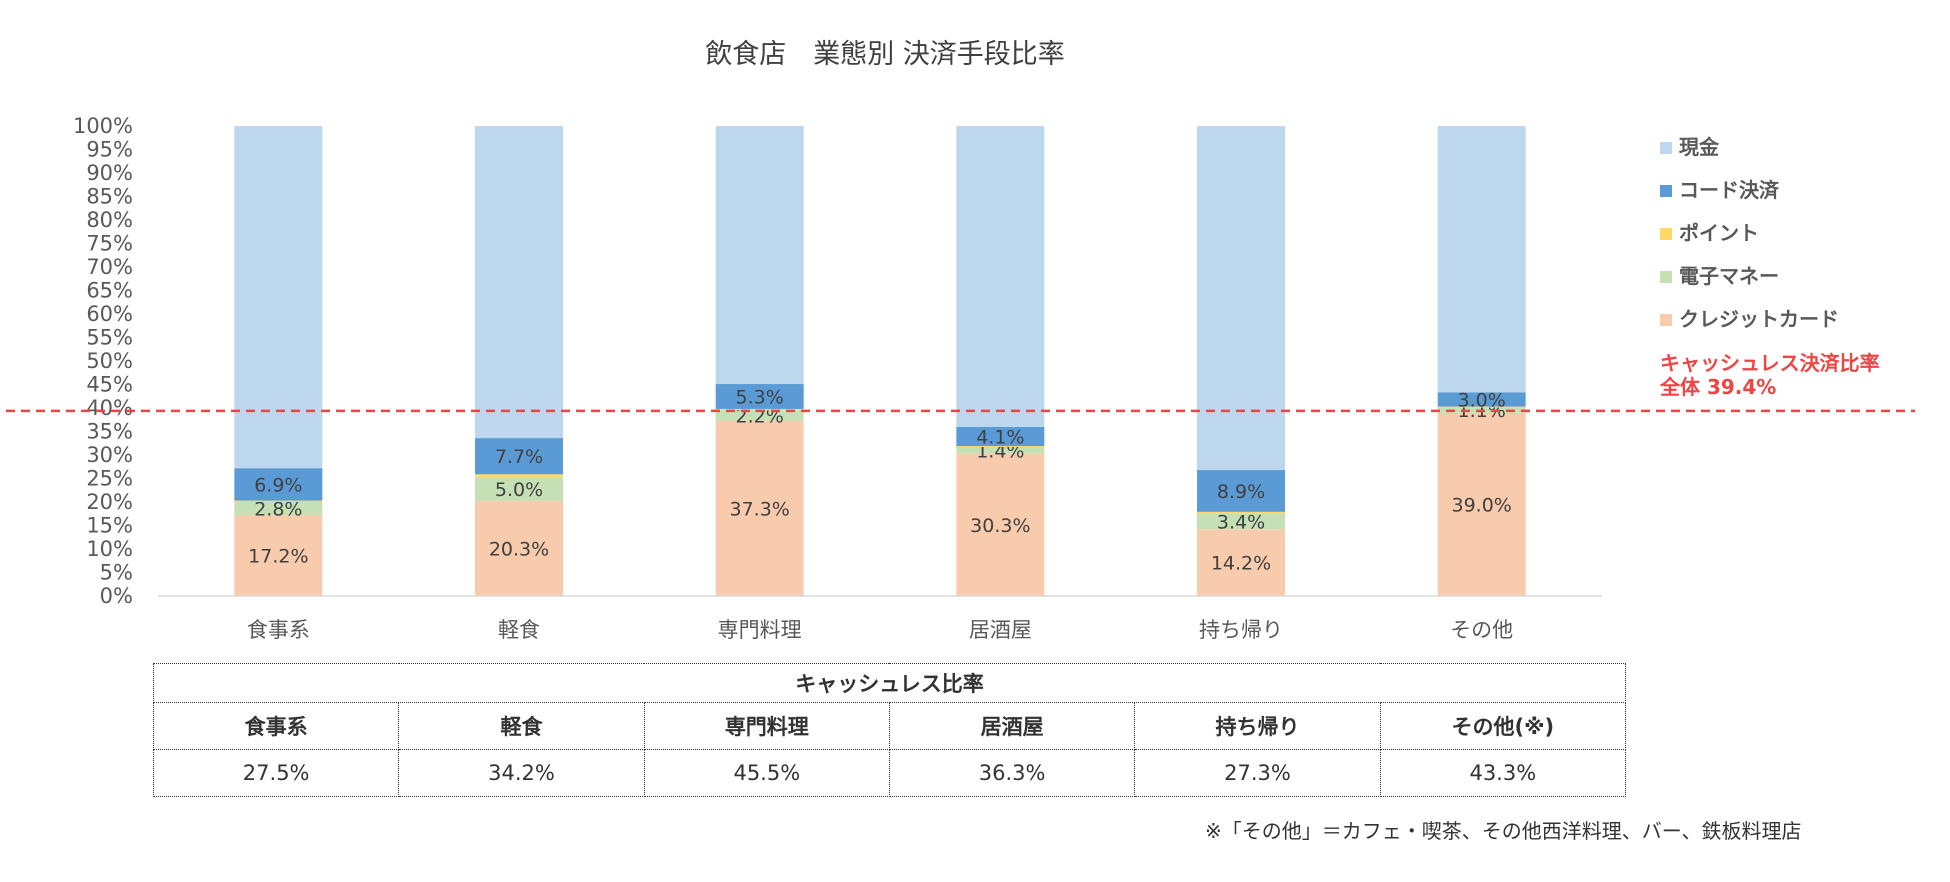 This screenshot has width=1950, height=882. What do you see at coordinates (1729, 190) in the screenshot?
I see `legend-label: コード決済` at bounding box center [1729, 190].